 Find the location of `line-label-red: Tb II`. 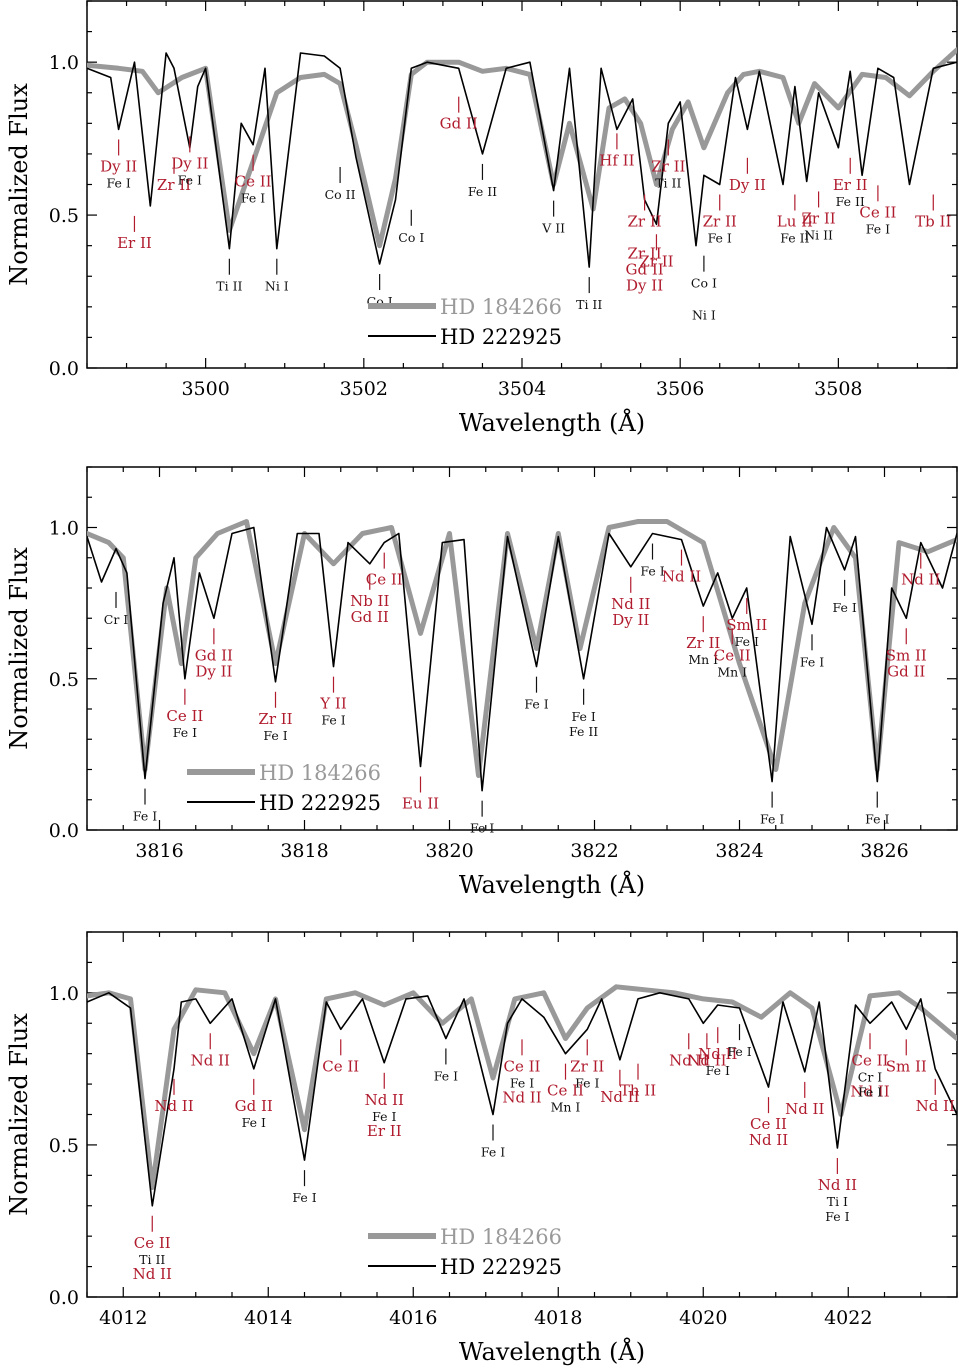

line-label-red: Tb II is located at coordinates (933, 222).